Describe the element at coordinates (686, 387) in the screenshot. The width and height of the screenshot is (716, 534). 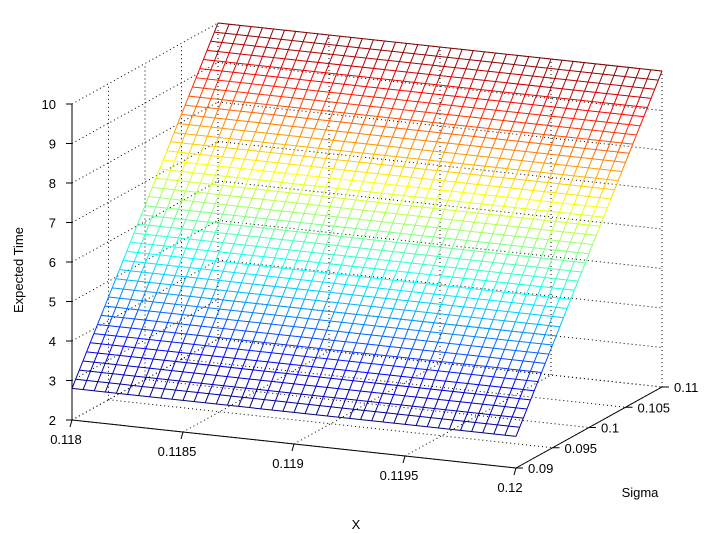
I see `sigma-tick-label: 0.11` at that location.